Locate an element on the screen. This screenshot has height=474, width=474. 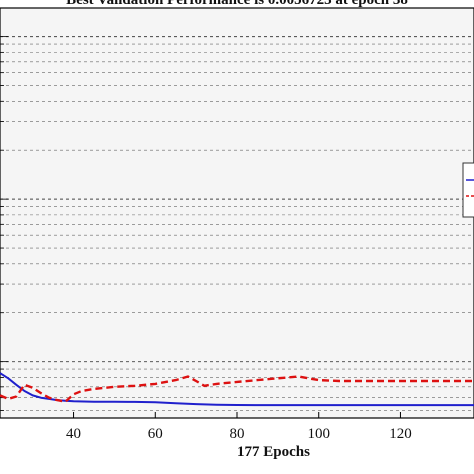
x-tick-label: 60 is located at coordinates (155, 434).